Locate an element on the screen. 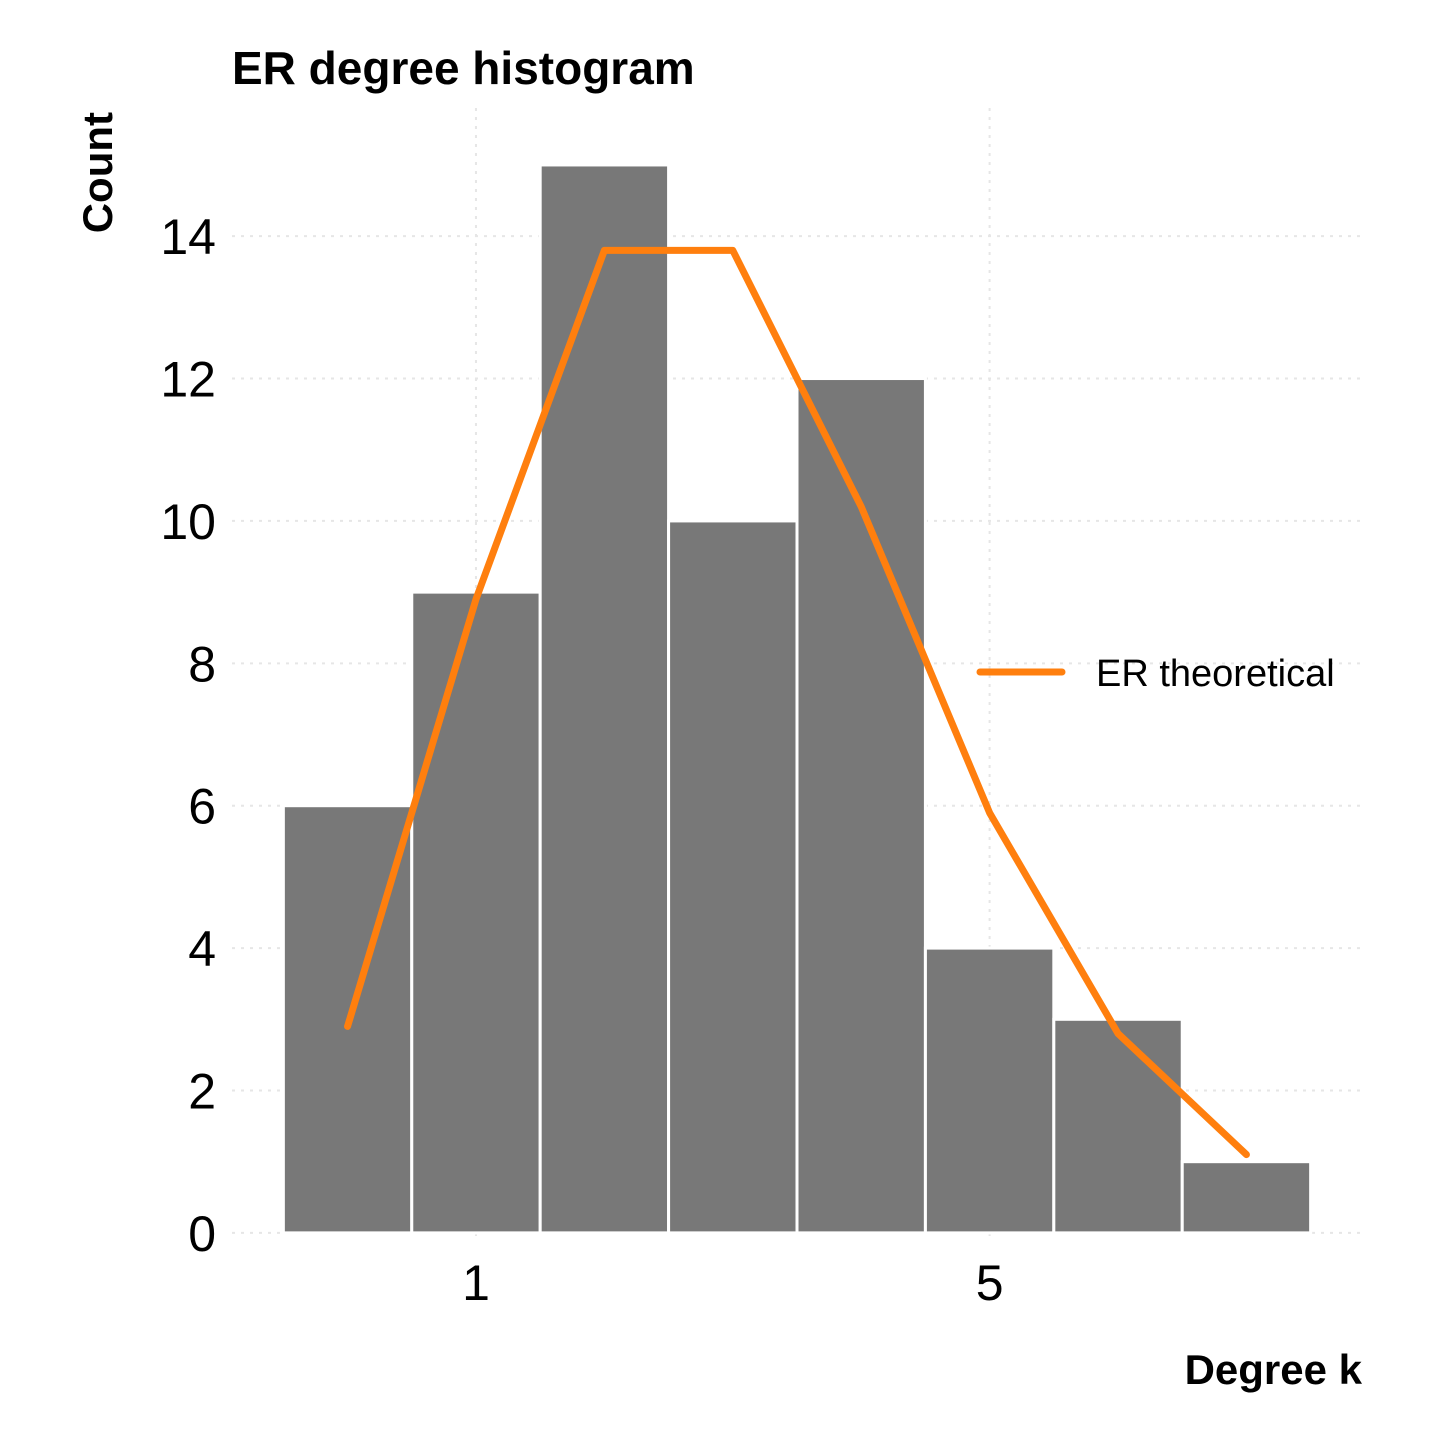  legend-label-er-theoretical: ER theoretical is located at coordinates (1215, 674).